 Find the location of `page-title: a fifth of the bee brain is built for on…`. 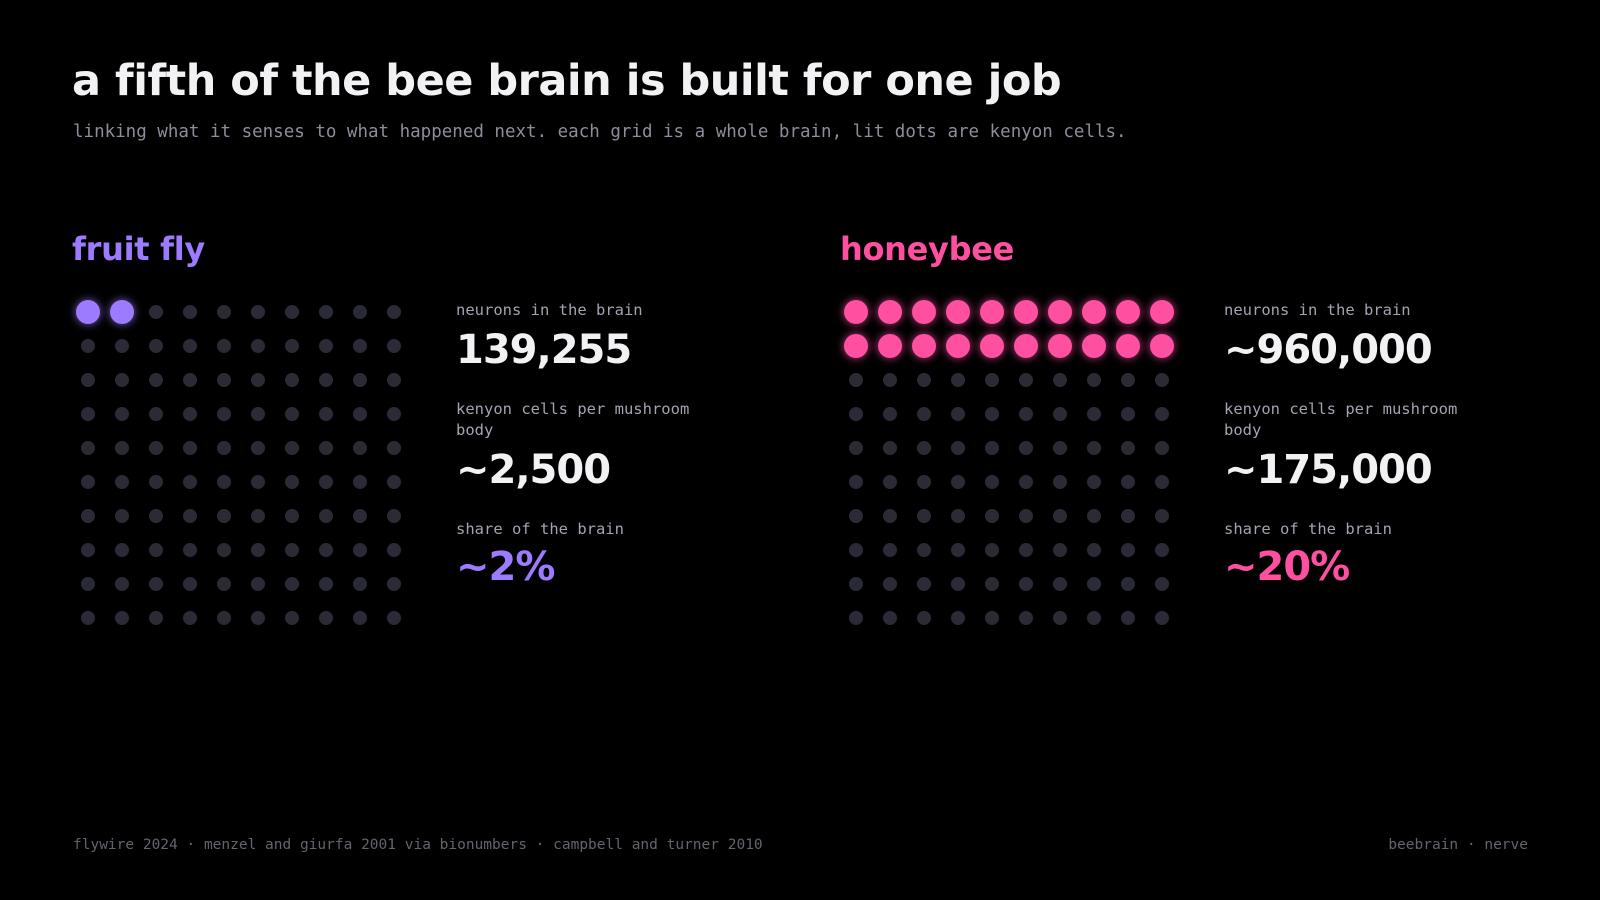

page-title: a fifth of the bee brain is built for on… is located at coordinates (567, 81).